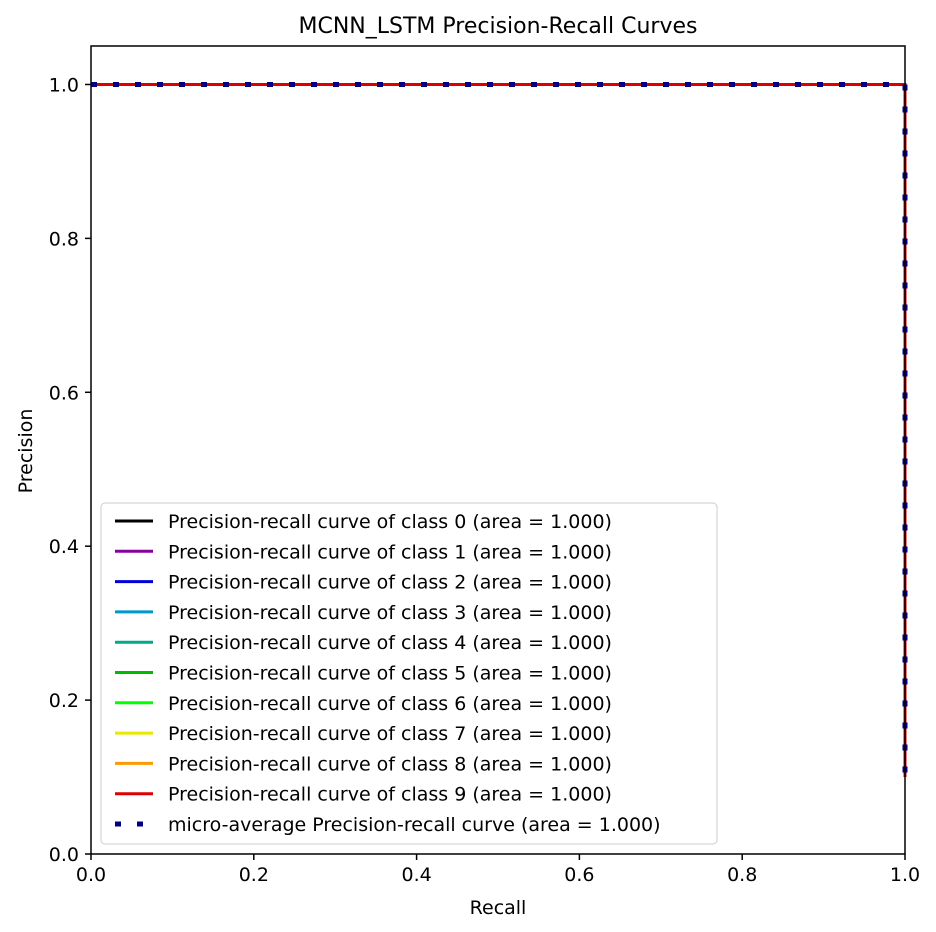  Describe the element at coordinates (498, 908) in the screenshot. I see `x-axis-label: Recall` at that location.